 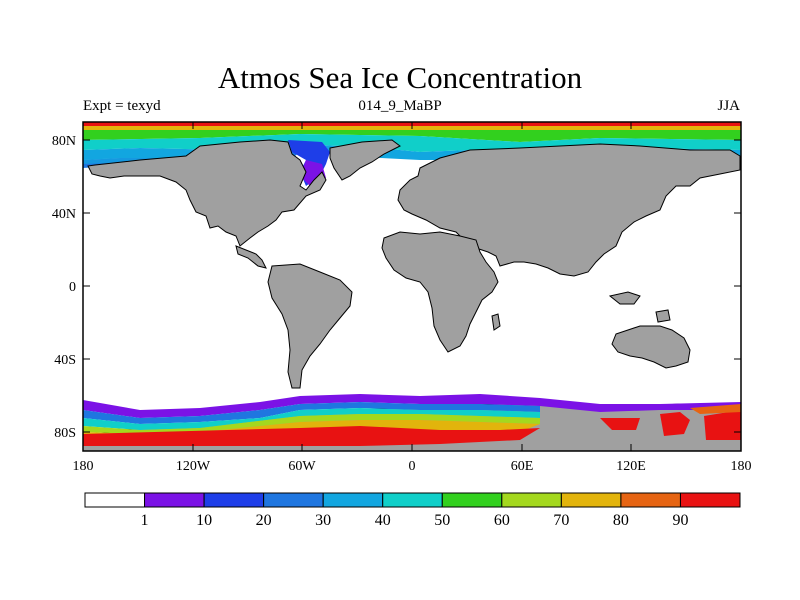 What do you see at coordinates (412, 510) in the screenshot?
I see `colorbar: 1 10 20 30 40 50 60 70 80 90` at bounding box center [412, 510].